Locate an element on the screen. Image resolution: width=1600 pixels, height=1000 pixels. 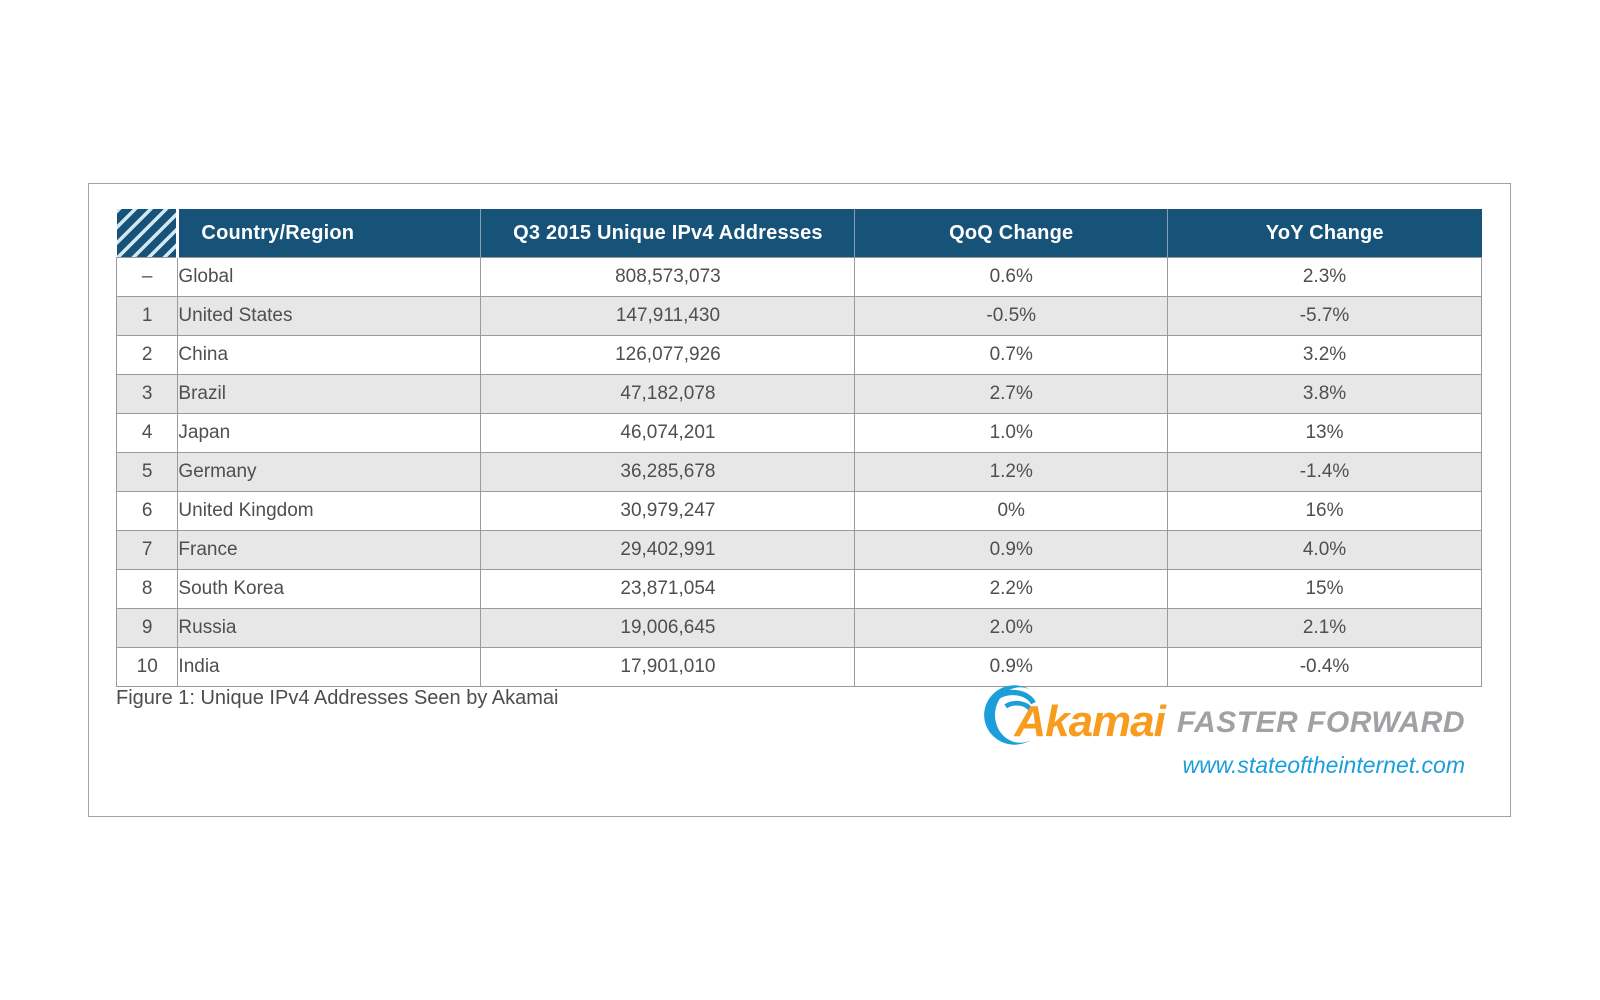
cell-addresses: 47,182,078 is located at coordinates (668, 394).